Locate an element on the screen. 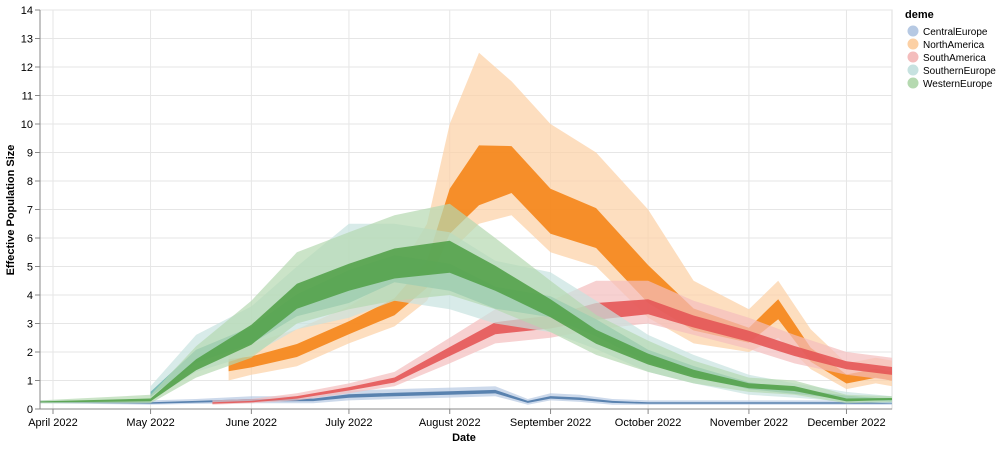 The width and height of the screenshot is (1001, 452). legend-label-southern-europe: SouthernEurope is located at coordinates (959, 71).